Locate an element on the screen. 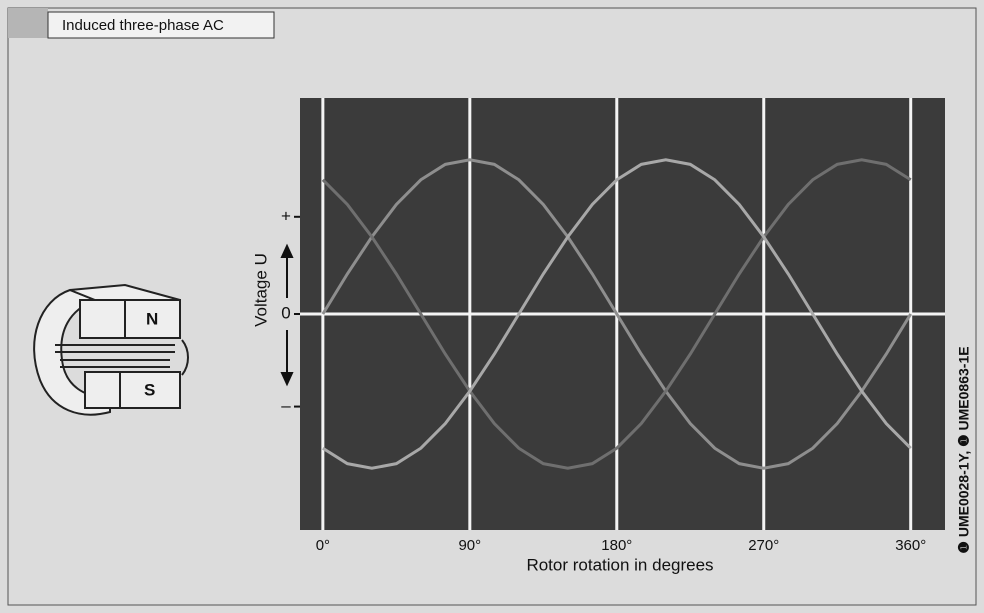 This screenshot has width=984, height=613. x-tick-label: 0° is located at coordinates (323, 545).